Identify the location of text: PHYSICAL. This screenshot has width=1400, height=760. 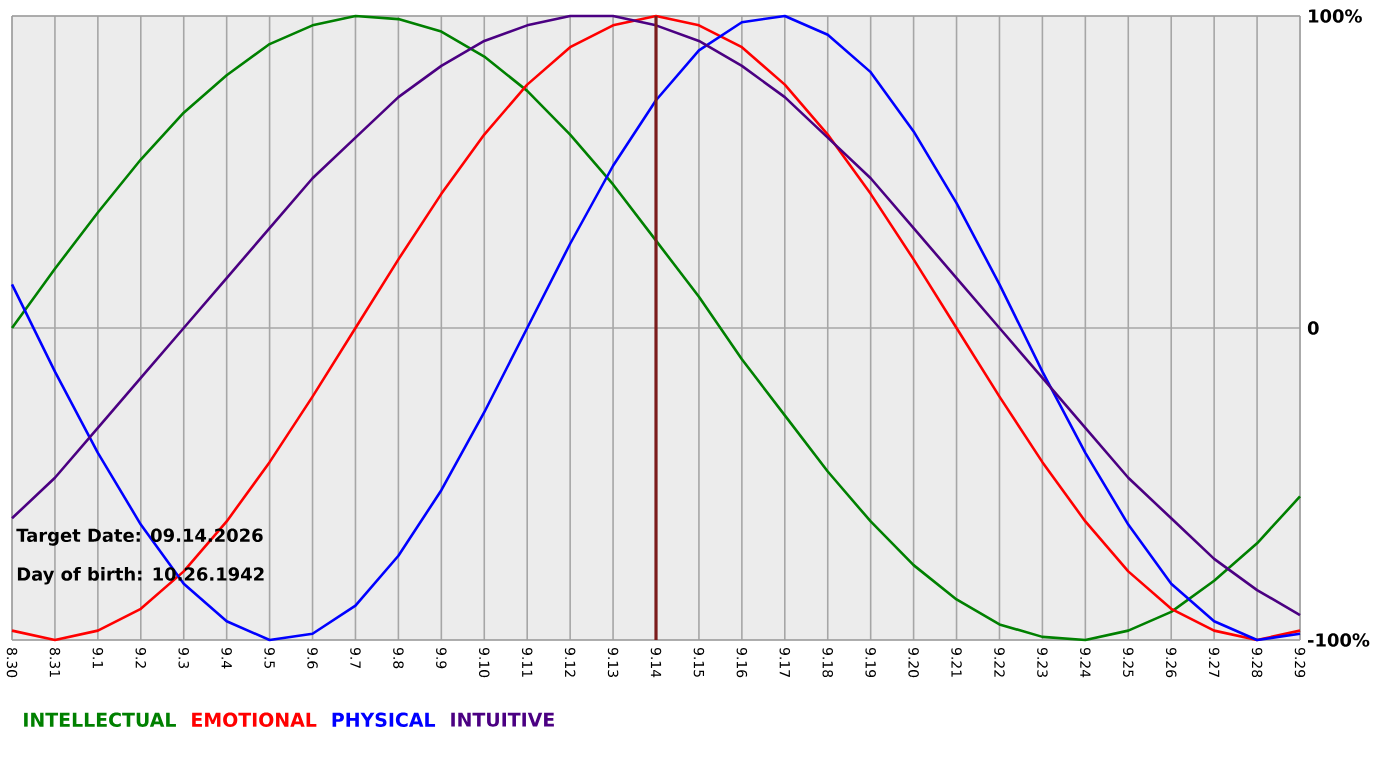
(384, 719).